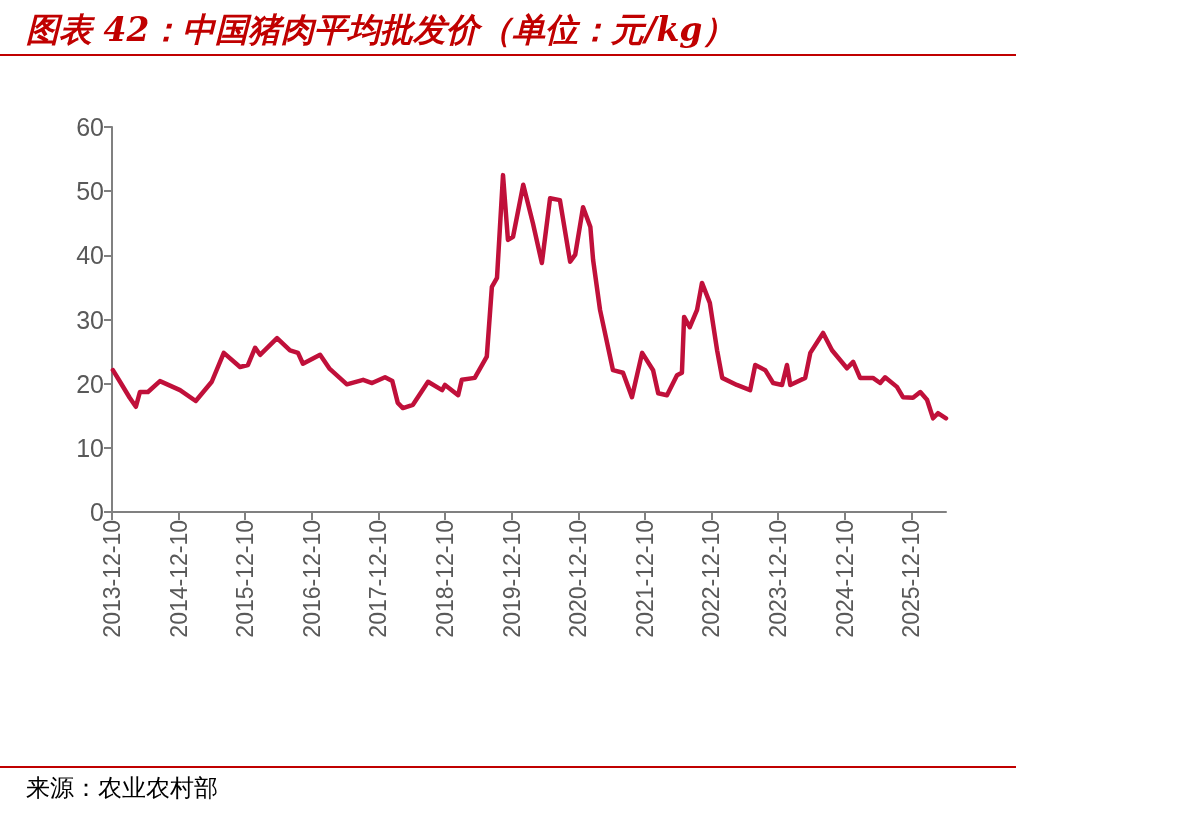  I want to click on y-tick-label: 60, so click(90, 127).